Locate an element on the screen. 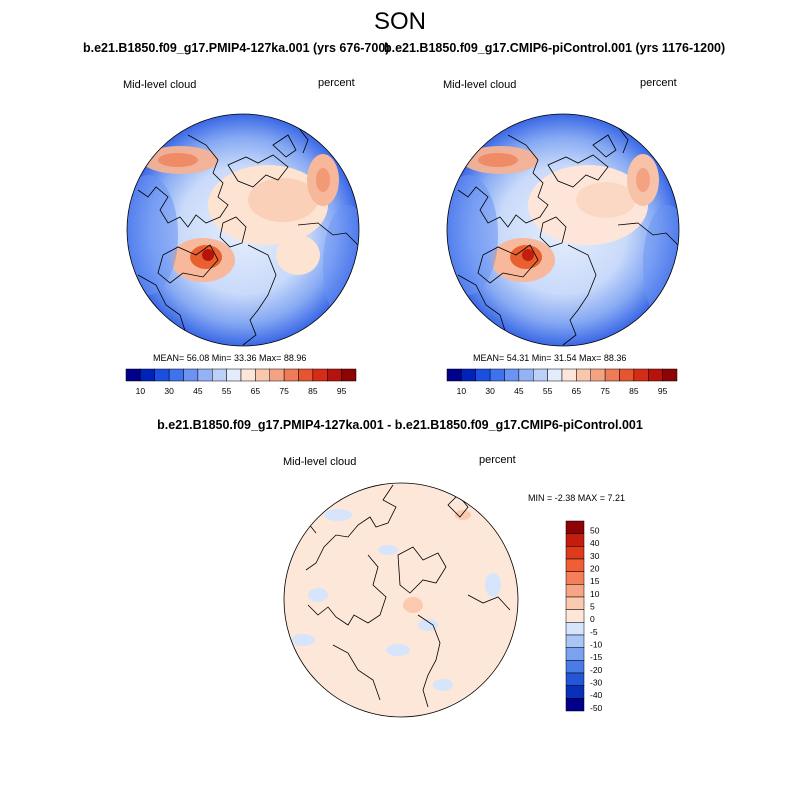  panel-1-colorbar-tick-label: 30 is located at coordinates (169, 391).